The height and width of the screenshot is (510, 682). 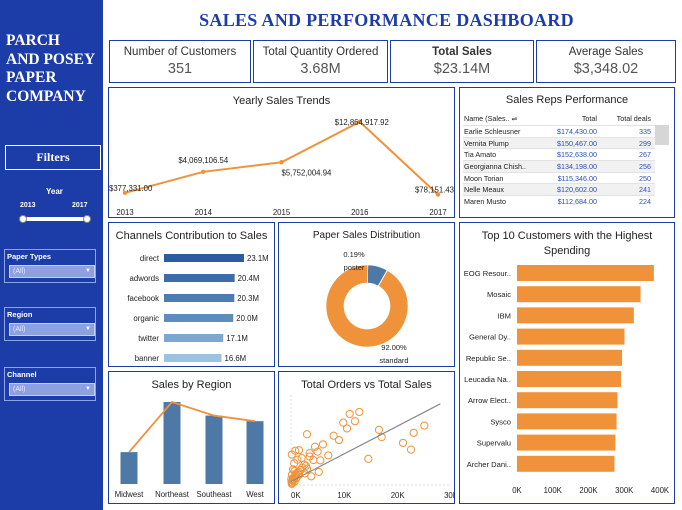 What do you see at coordinates (359, 212) in the screenshot?
I see `yearly-sales-x-tick: 2016` at bounding box center [359, 212].